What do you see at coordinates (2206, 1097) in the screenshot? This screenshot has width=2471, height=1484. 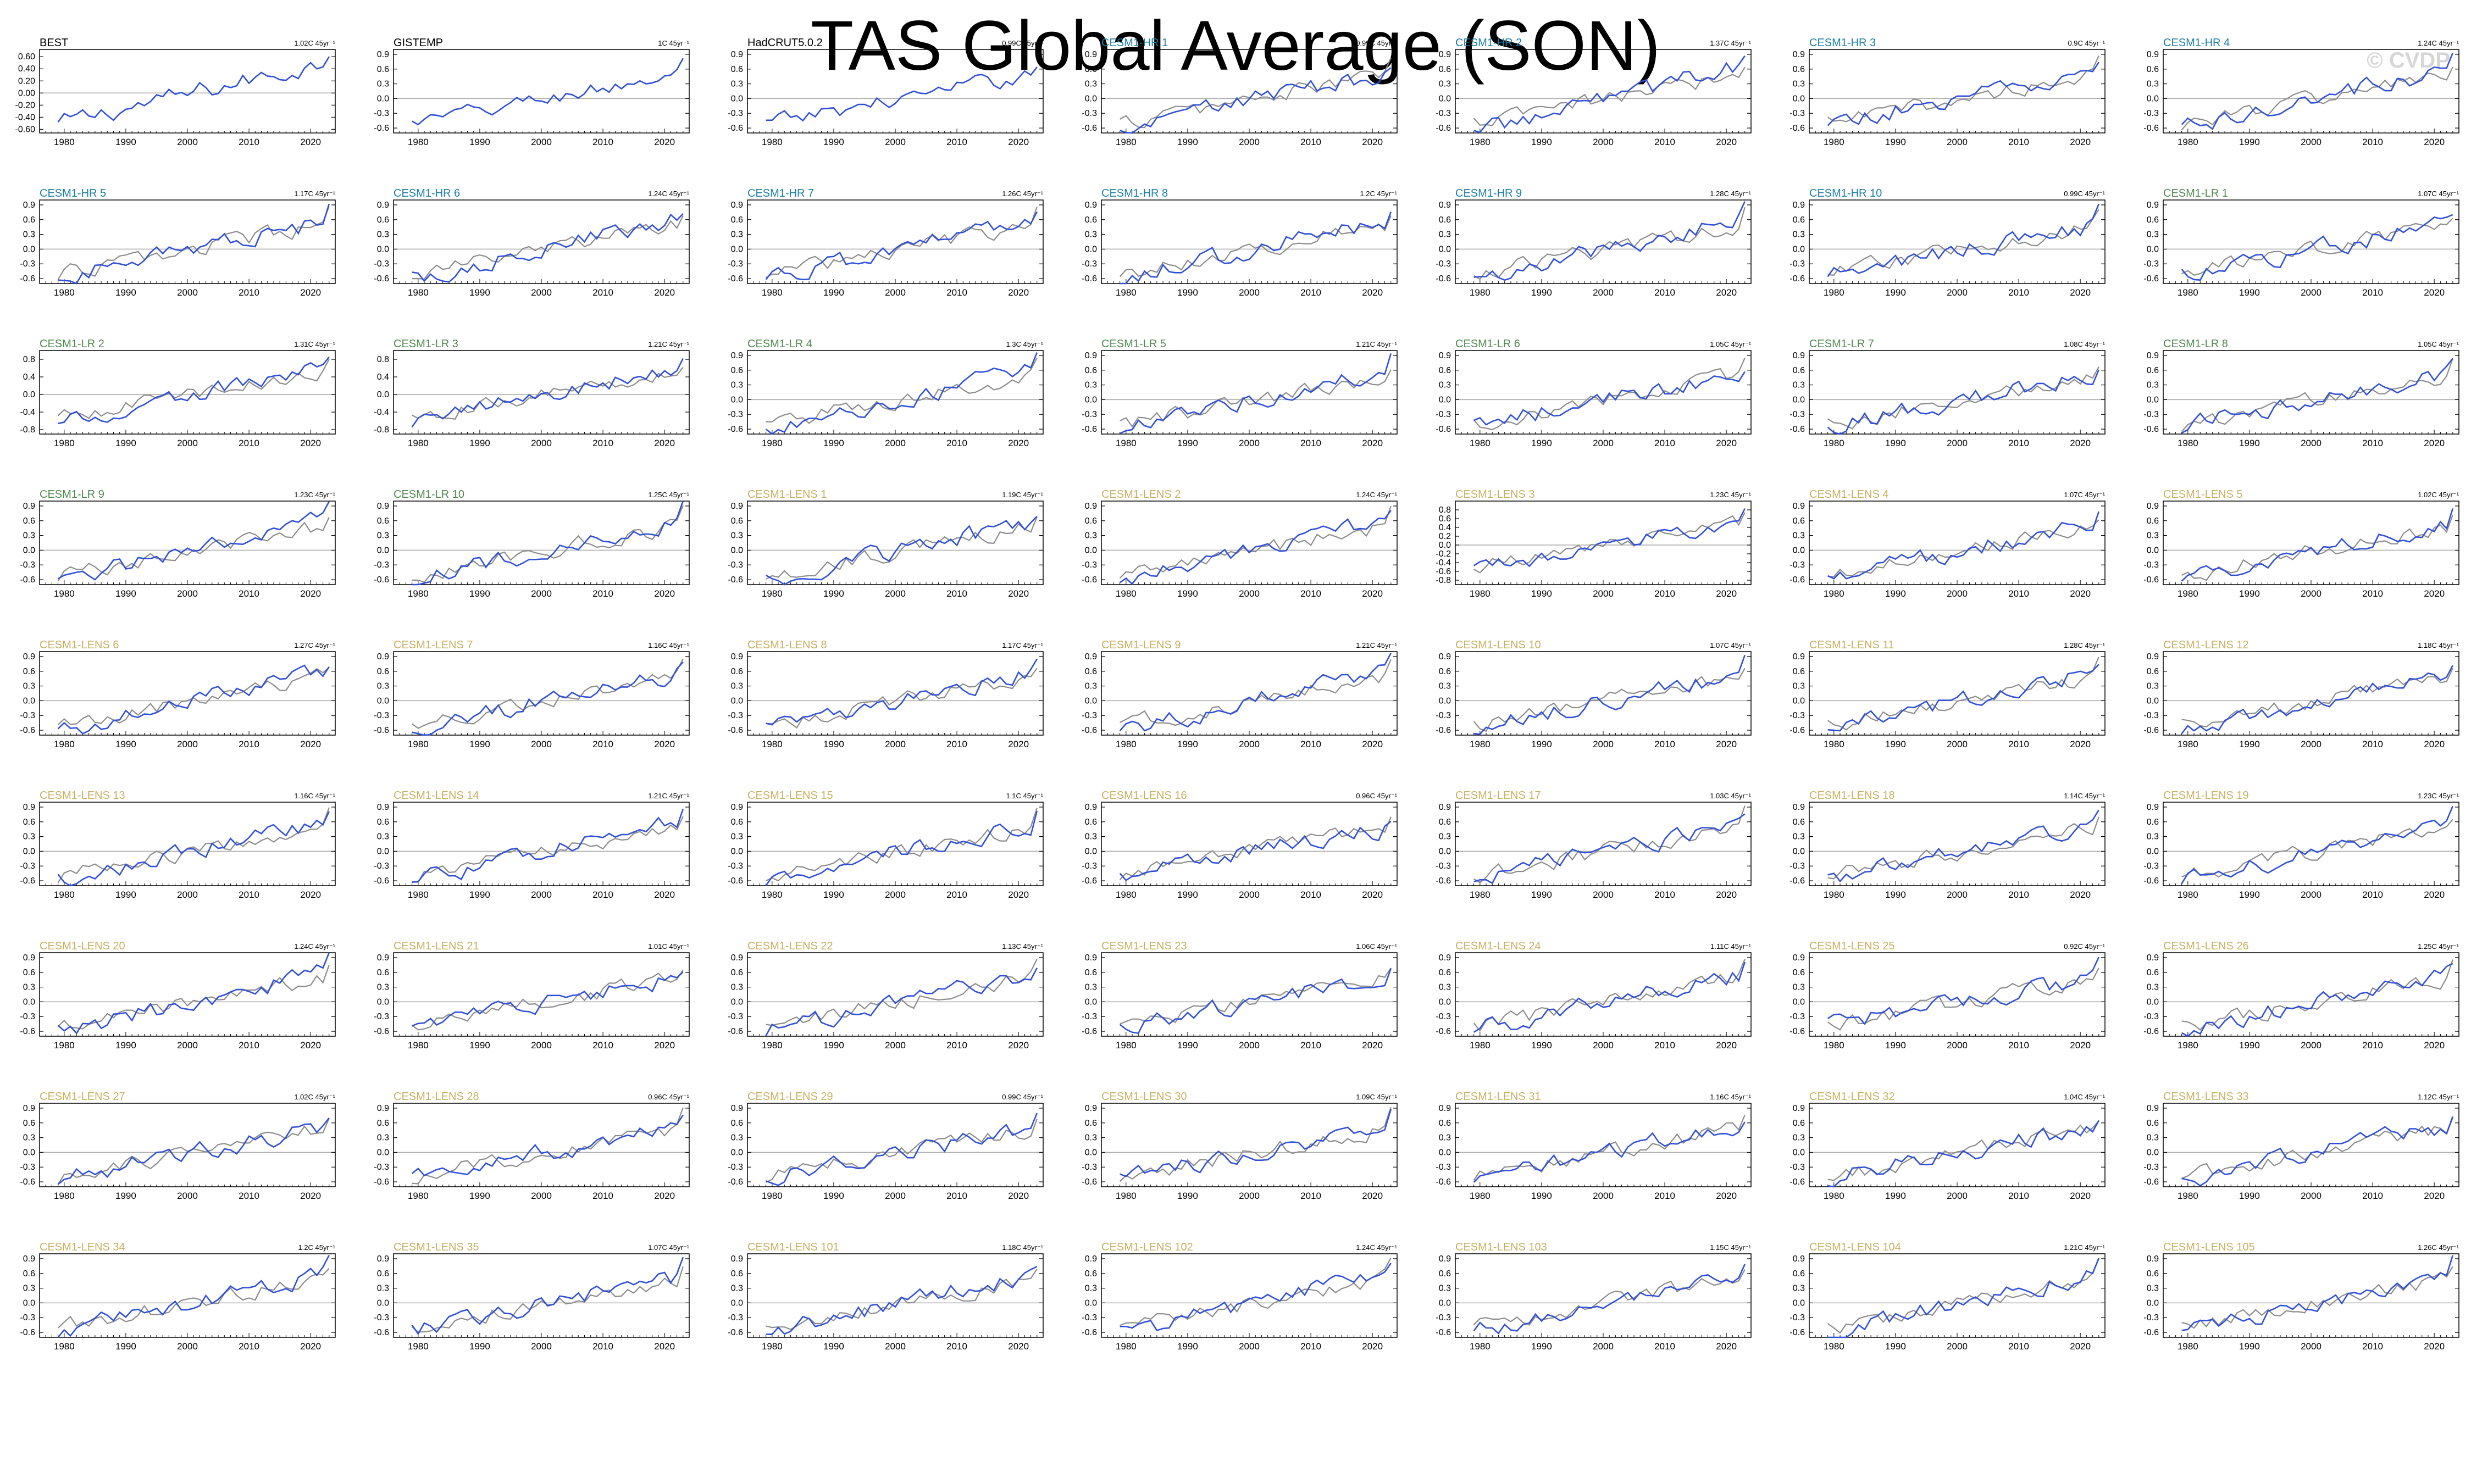 I see `panel-title: CESM1-LENS 33` at bounding box center [2206, 1097].